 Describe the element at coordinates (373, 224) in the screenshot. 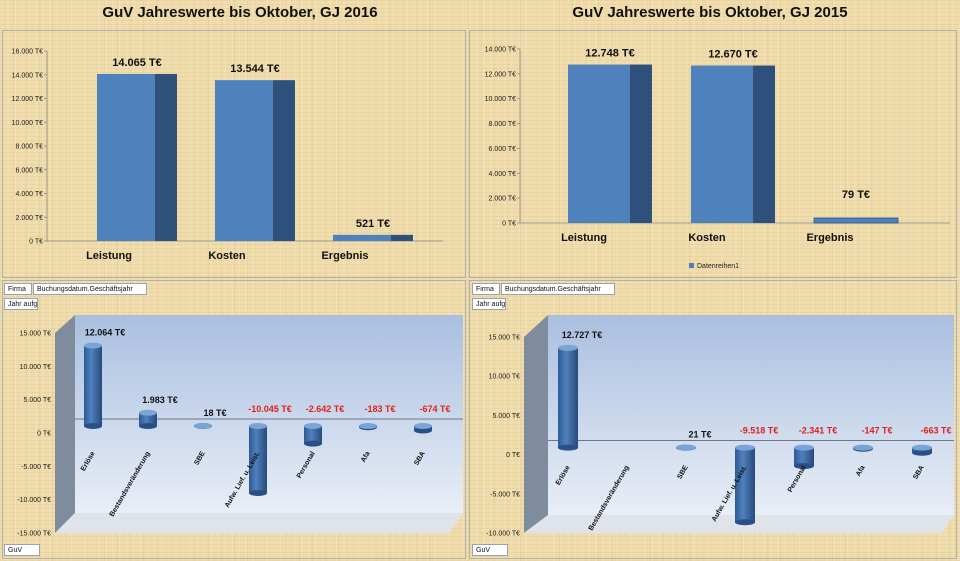

I see `data-label-2: 521 T€` at that location.